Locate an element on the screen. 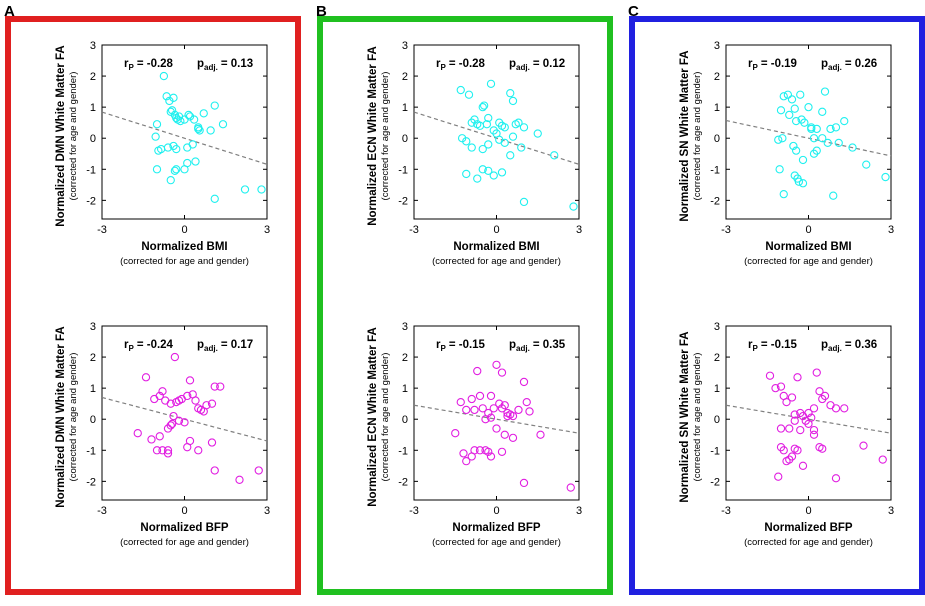 The width and height of the screenshot is (925, 606). x-axis-label: Normalized BFP is located at coordinates (808, 528).